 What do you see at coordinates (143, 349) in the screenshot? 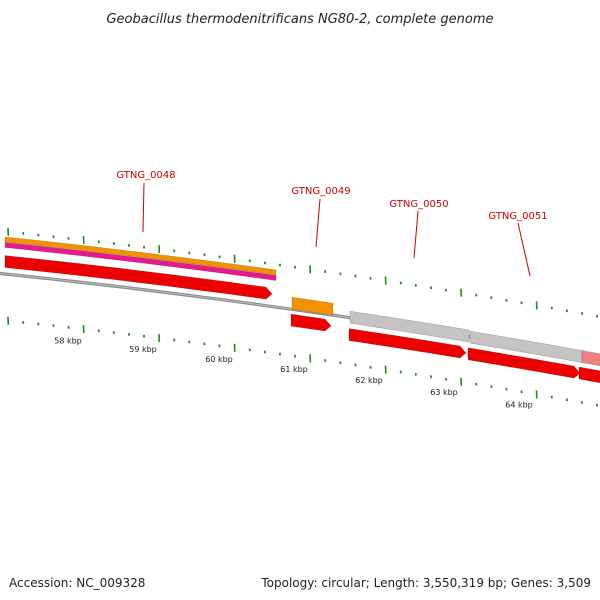
I see `scale-label: 59 kbp` at bounding box center [143, 349].